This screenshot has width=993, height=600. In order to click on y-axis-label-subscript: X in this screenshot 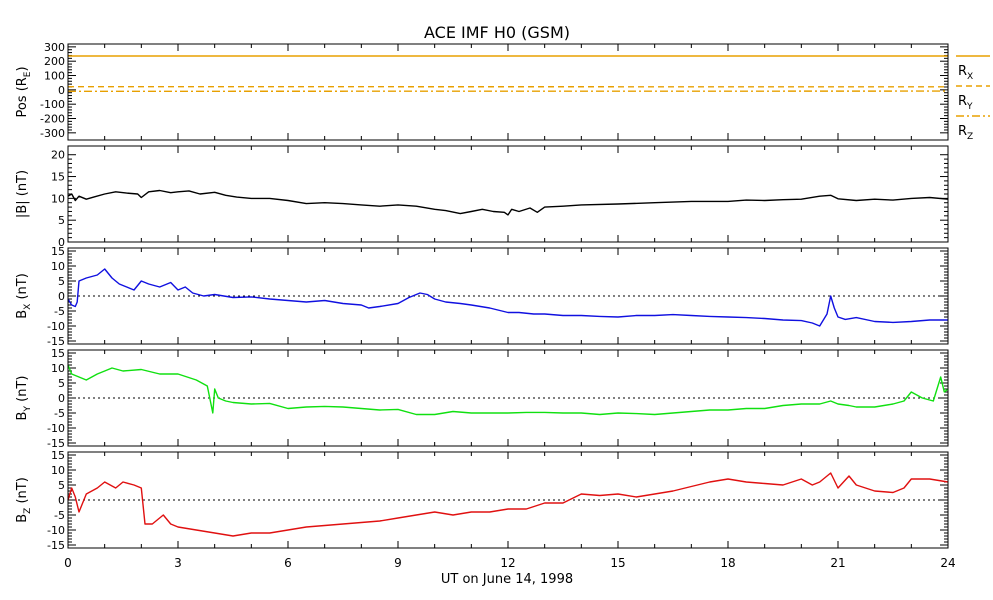, I will do `click(28, 307)`.